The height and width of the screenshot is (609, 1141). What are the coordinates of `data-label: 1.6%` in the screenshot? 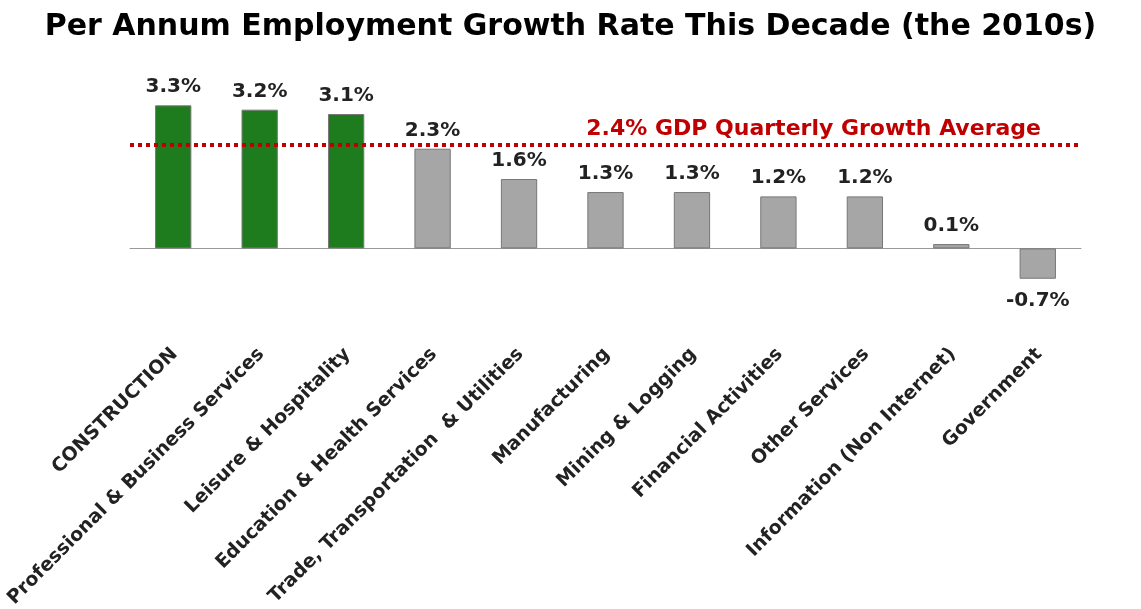 It's located at (519, 159).